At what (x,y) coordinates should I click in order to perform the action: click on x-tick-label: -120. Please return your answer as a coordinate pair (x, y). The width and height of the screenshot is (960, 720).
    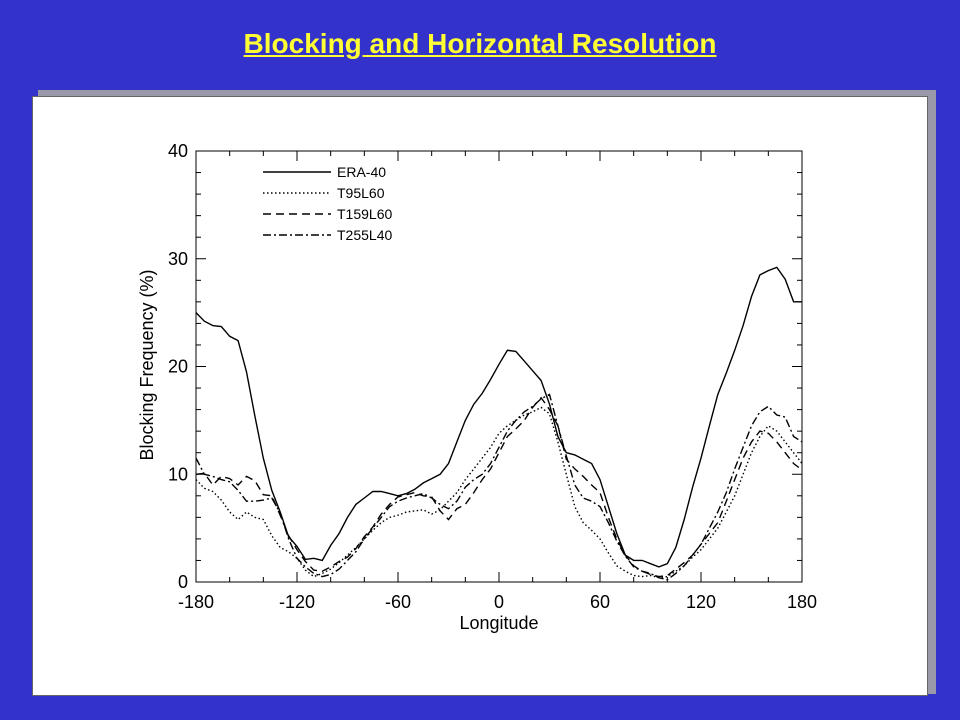
    Looking at the image, I should click on (297, 602).